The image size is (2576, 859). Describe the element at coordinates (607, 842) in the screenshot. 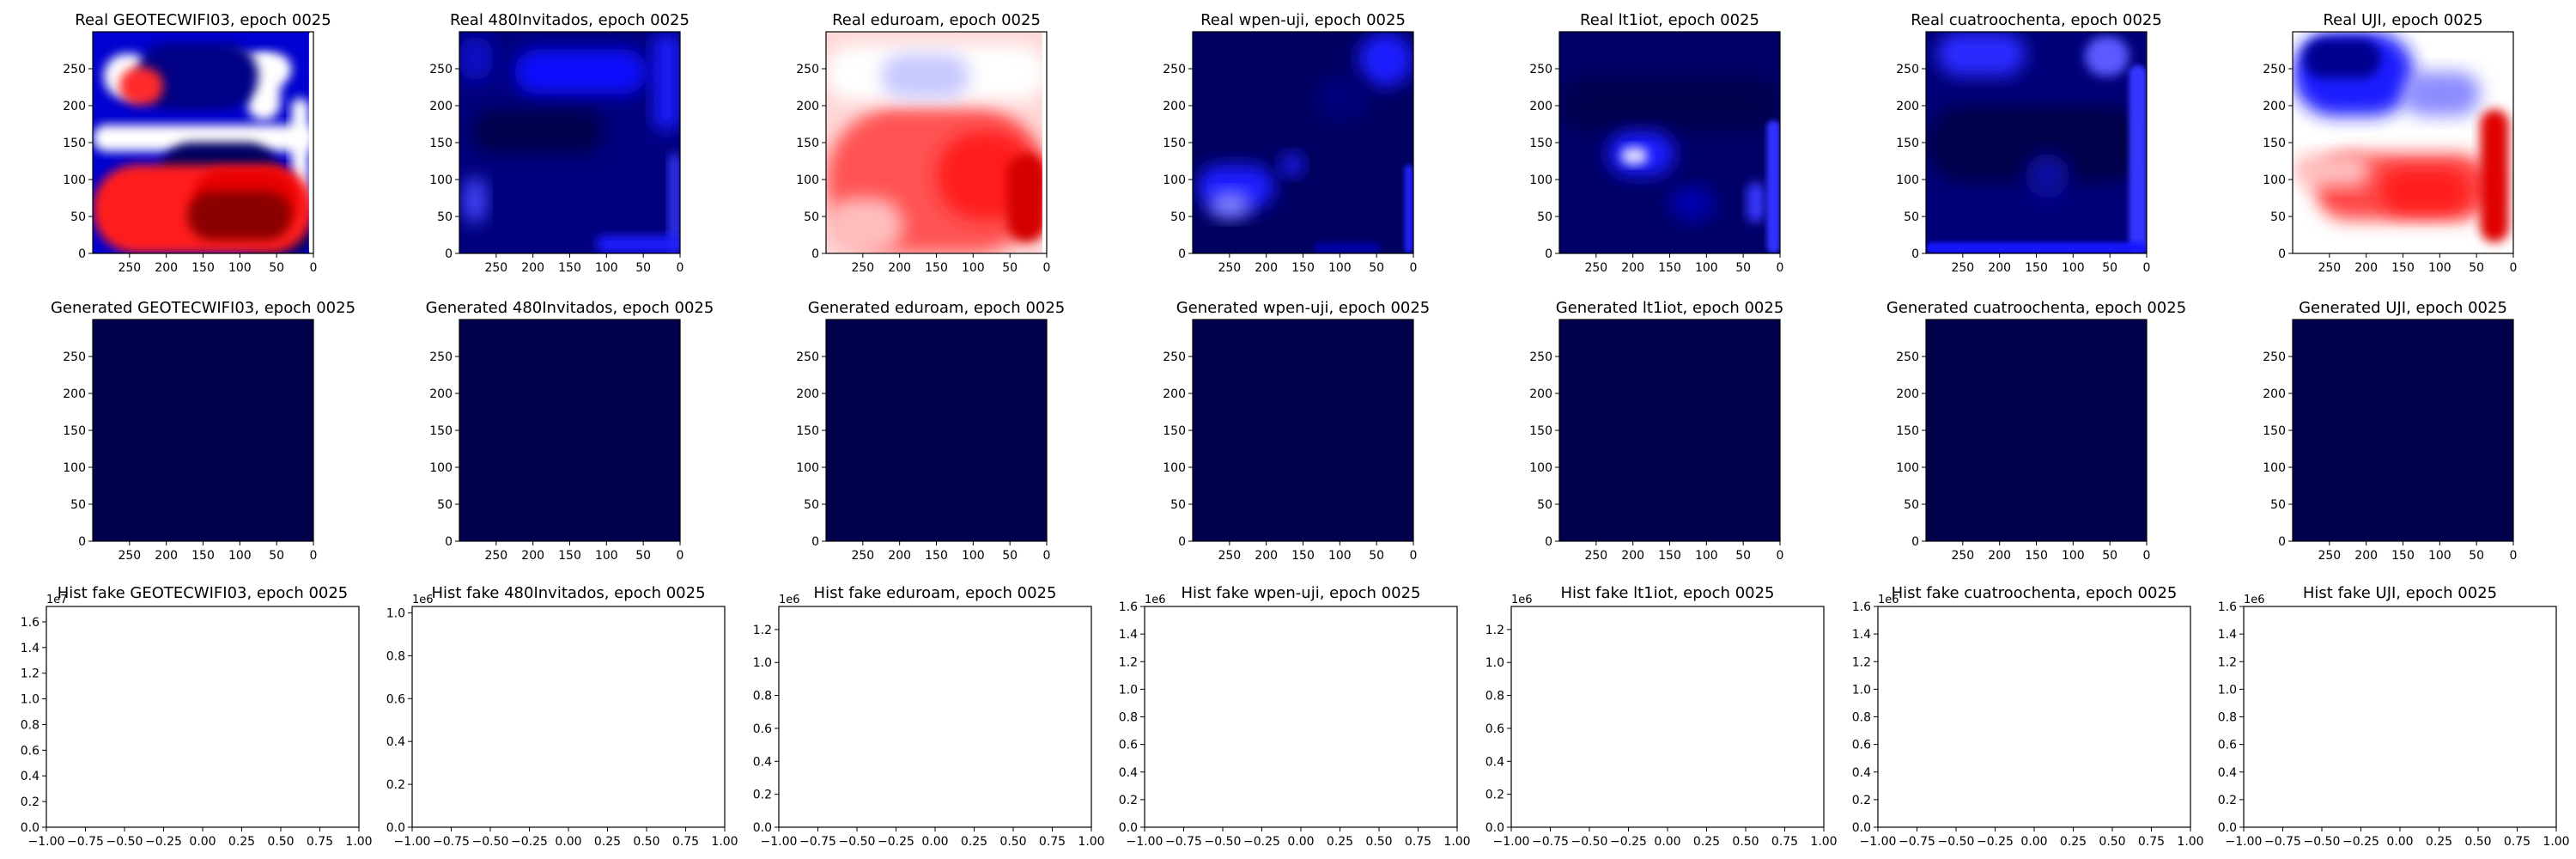

I see `x-tick-label: 0.25` at that location.